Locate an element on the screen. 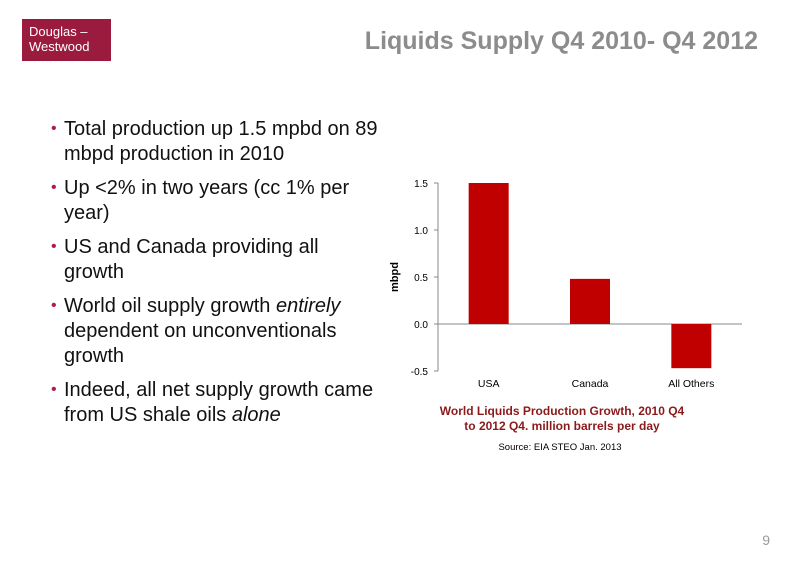  page-number: 9 is located at coordinates (766, 540).